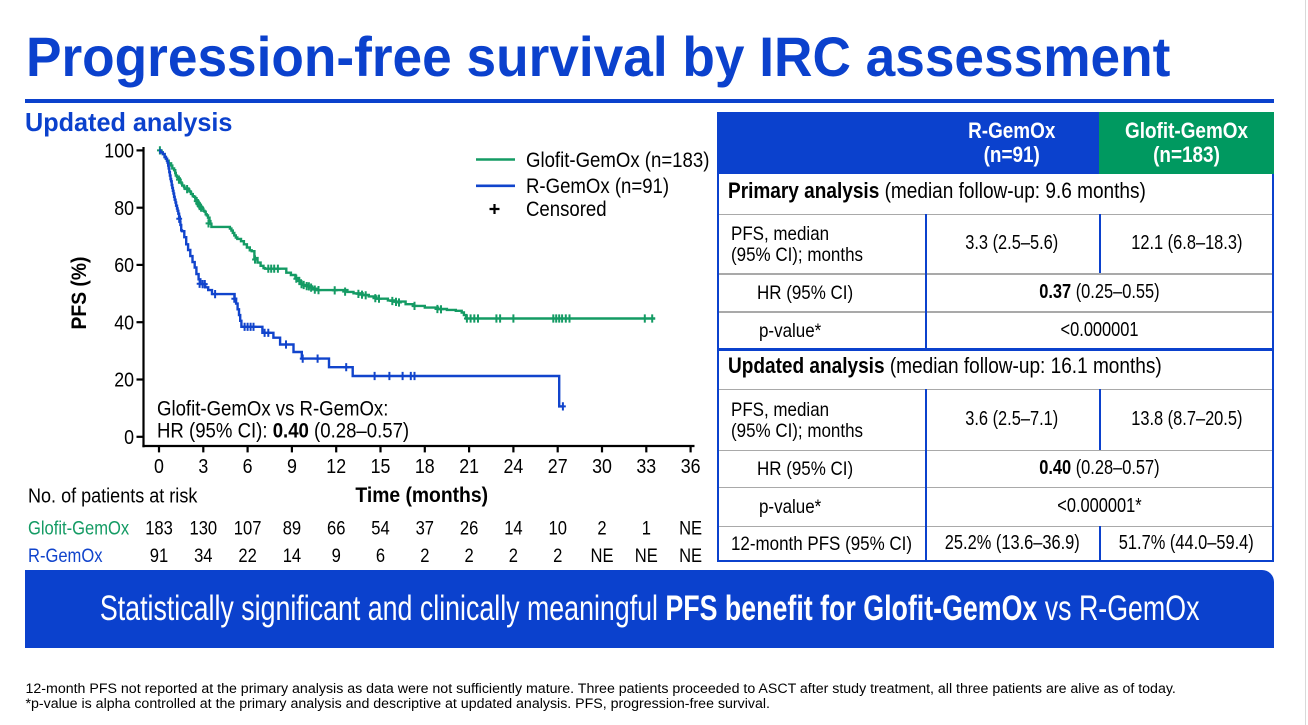 The height and width of the screenshot is (725, 1308). What do you see at coordinates (272, 410) in the screenshot?
I see `svg-text: Glofit-GemOx vs R-GemOx:` at bounding box center [272, 410].